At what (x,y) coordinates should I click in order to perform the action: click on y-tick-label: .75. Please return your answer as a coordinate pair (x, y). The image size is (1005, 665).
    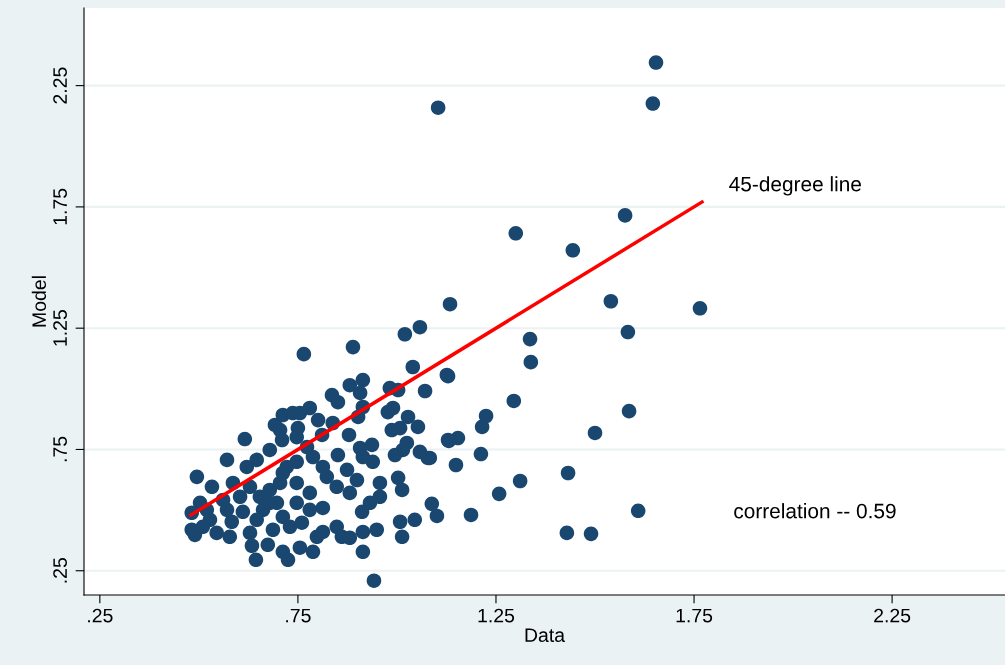
    Looking at the image, I should click on (60, 449).